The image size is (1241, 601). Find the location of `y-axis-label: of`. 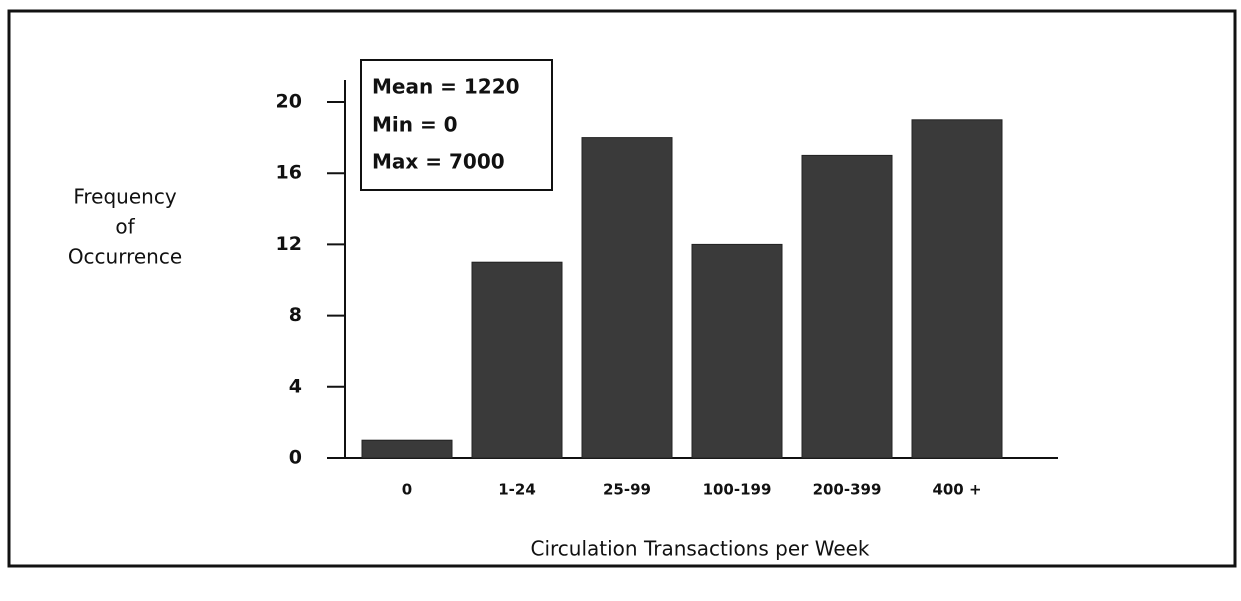

y-axis-label: of is located at coordinates (125, 227).